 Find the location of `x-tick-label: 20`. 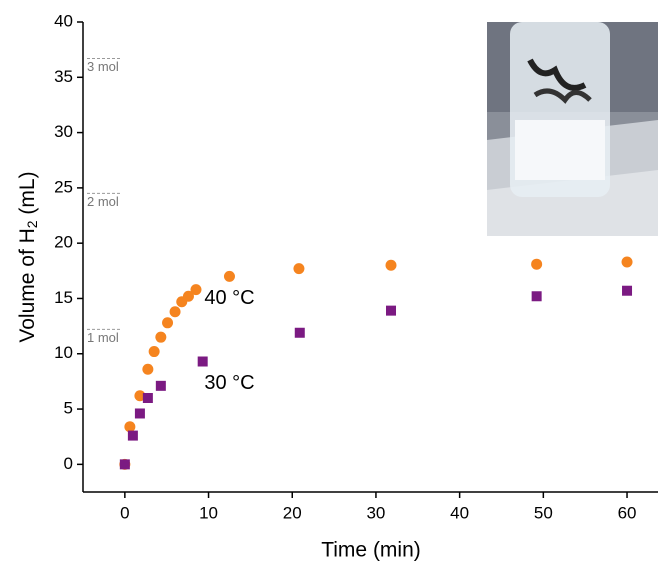

x-tick-label: 20 is located at coordinates (292, 512).